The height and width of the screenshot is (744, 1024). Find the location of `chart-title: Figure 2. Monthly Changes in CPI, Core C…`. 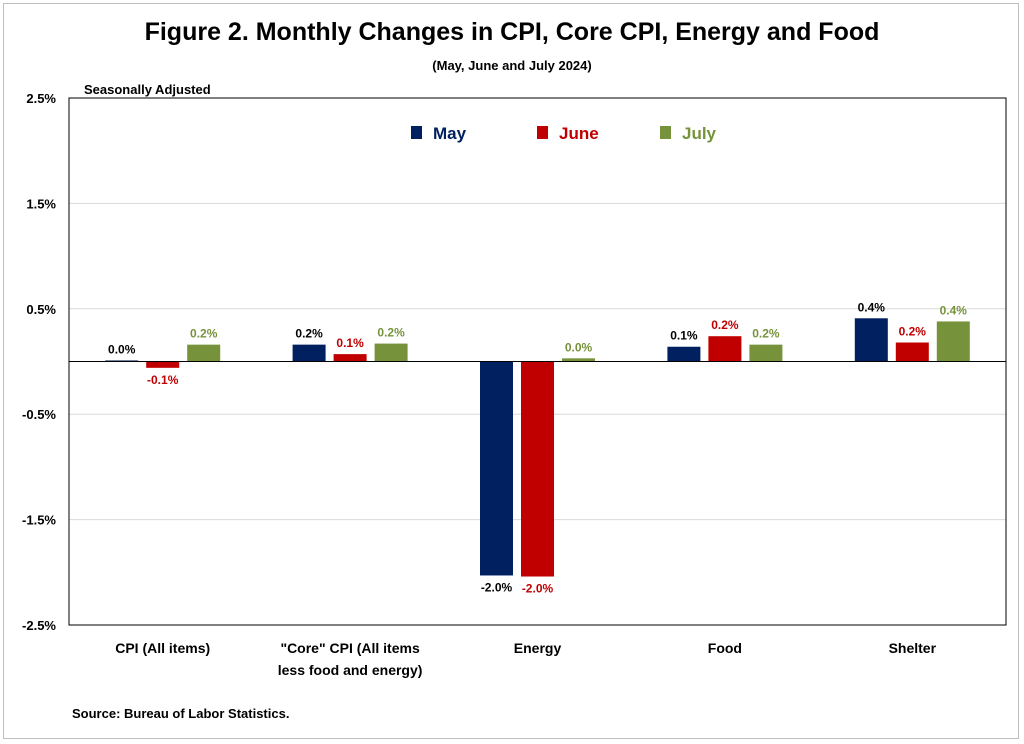

chart-title: Figure 2. Monthly Changes in CPI, Core C… is located at coordinates (512, 32).